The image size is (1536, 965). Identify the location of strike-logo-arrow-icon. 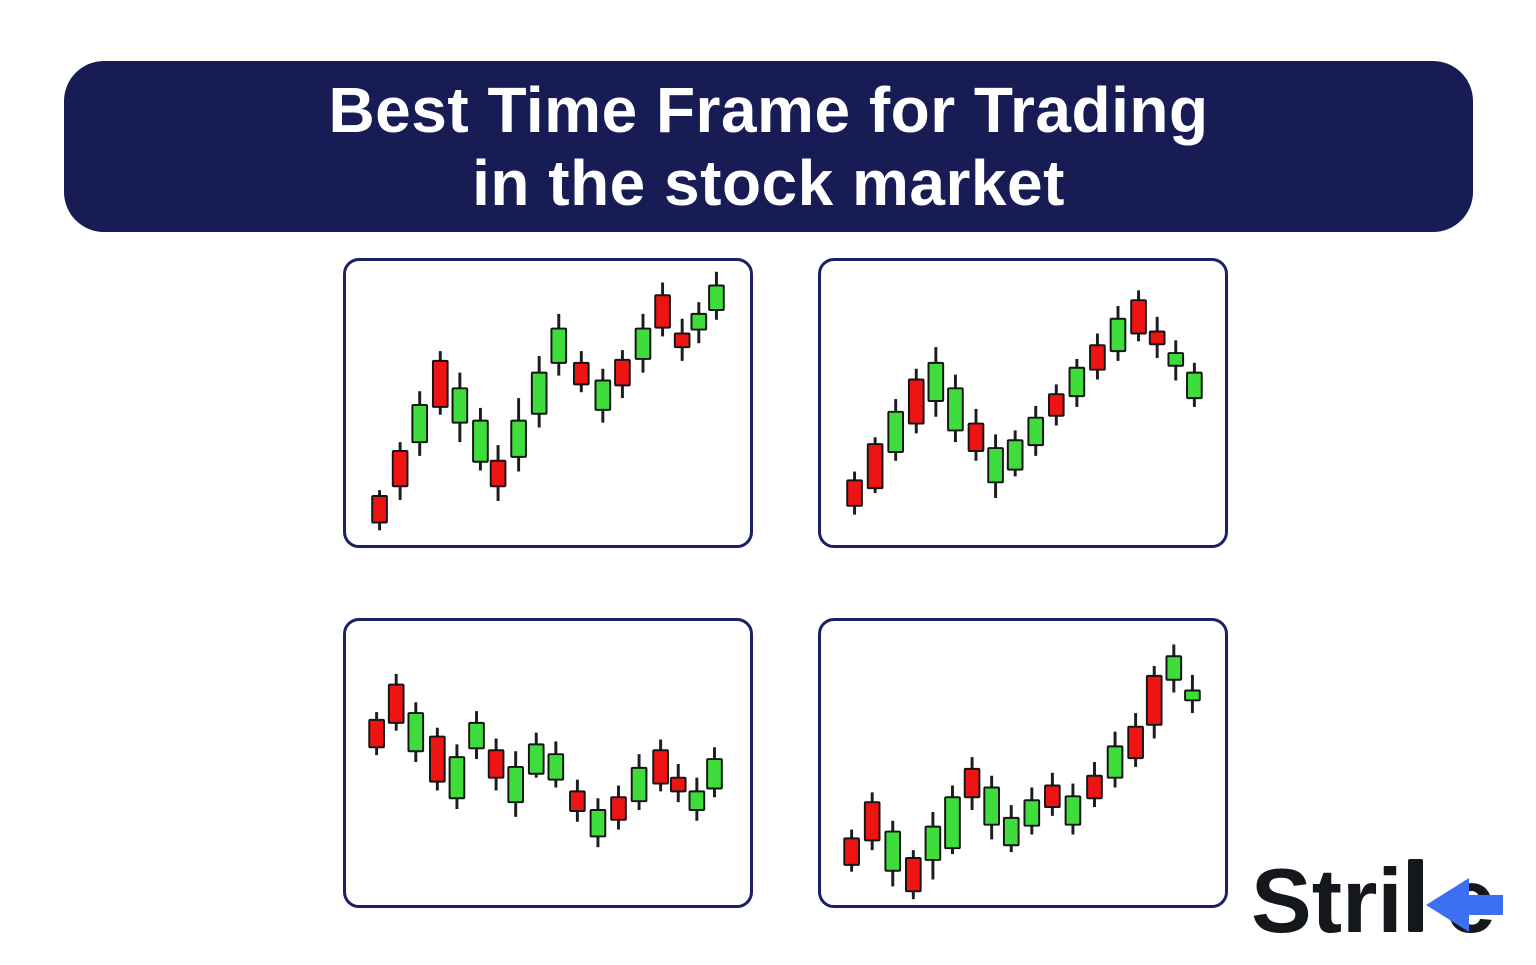
(1464, 905).